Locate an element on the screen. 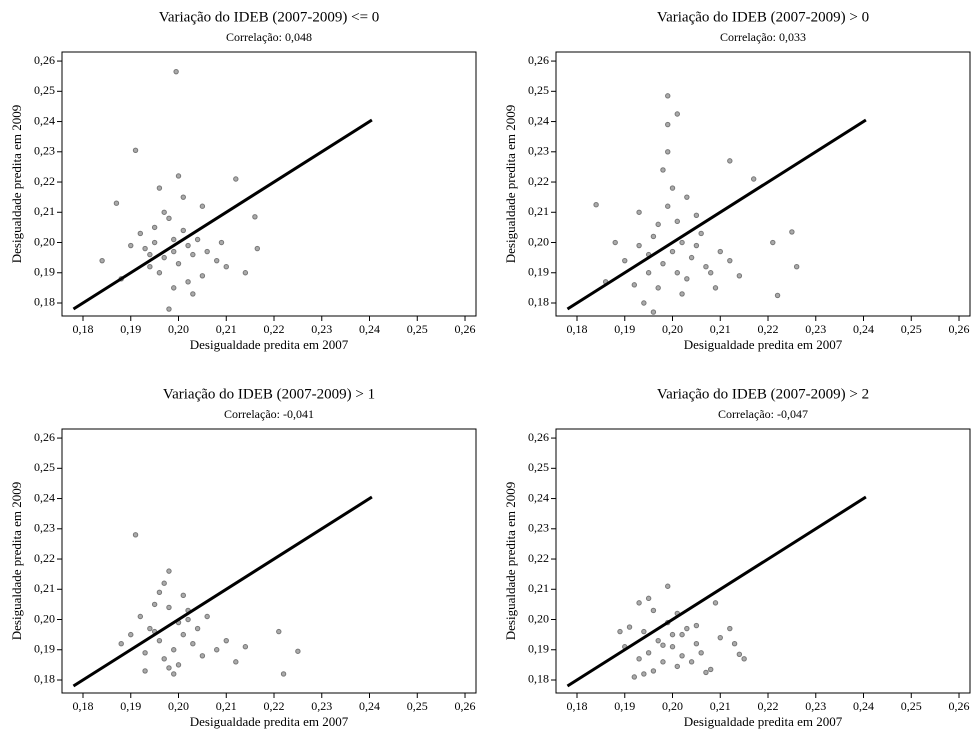  x-tick-label: 0,24 is located at coordinates (369, 706).